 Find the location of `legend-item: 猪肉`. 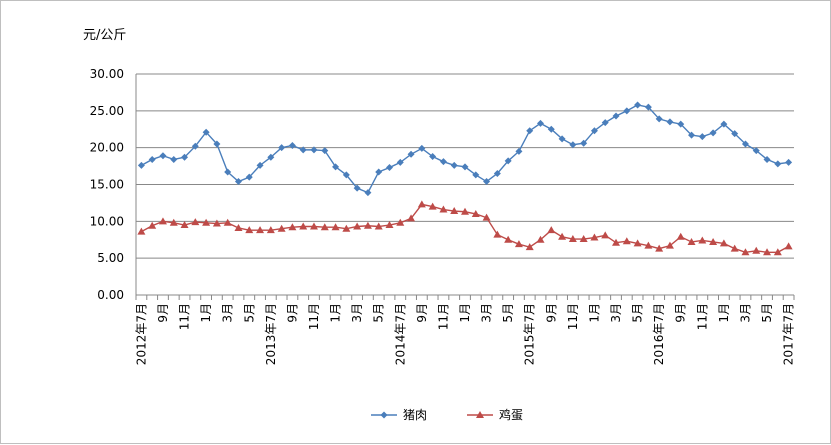

legend-item: 猪肉 is located at coordinates (399, 415).